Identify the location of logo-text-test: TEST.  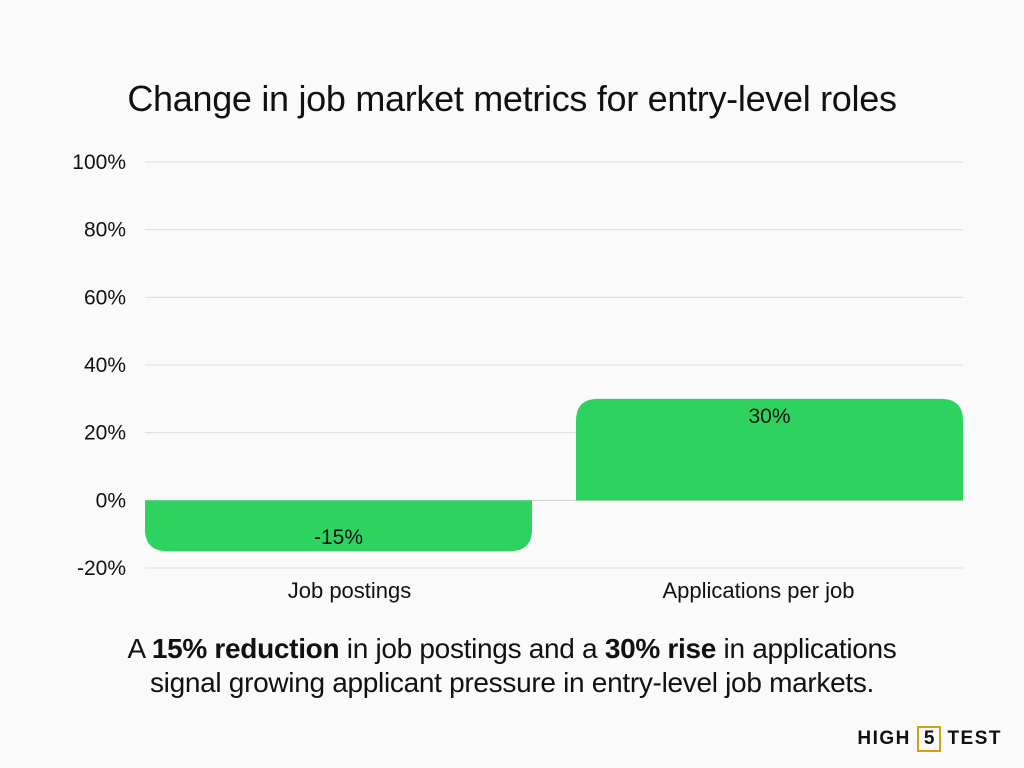
(974, 738).